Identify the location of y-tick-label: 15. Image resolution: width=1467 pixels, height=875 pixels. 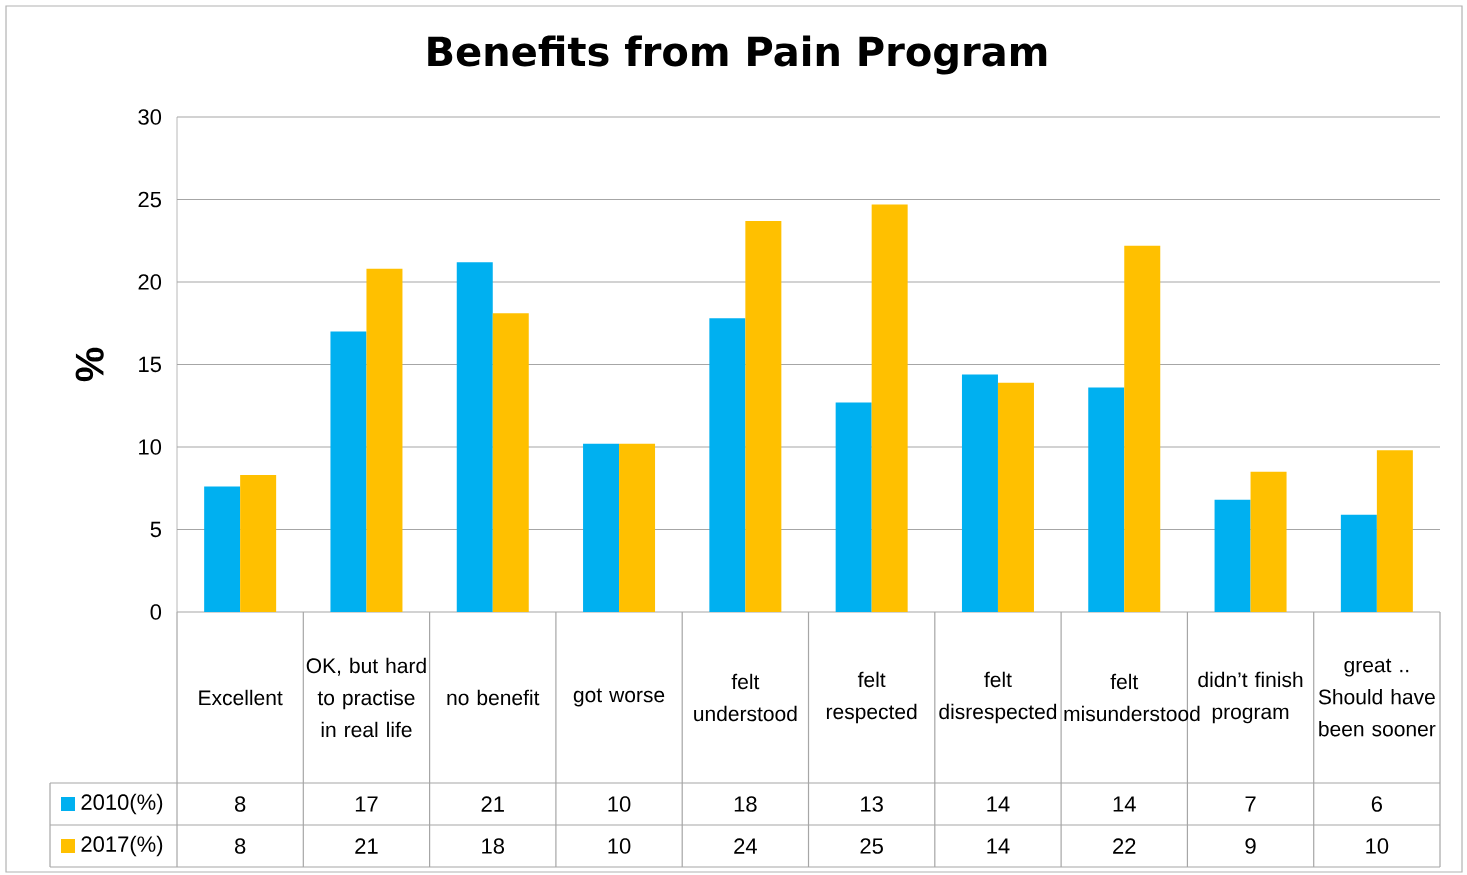
(150, 364).